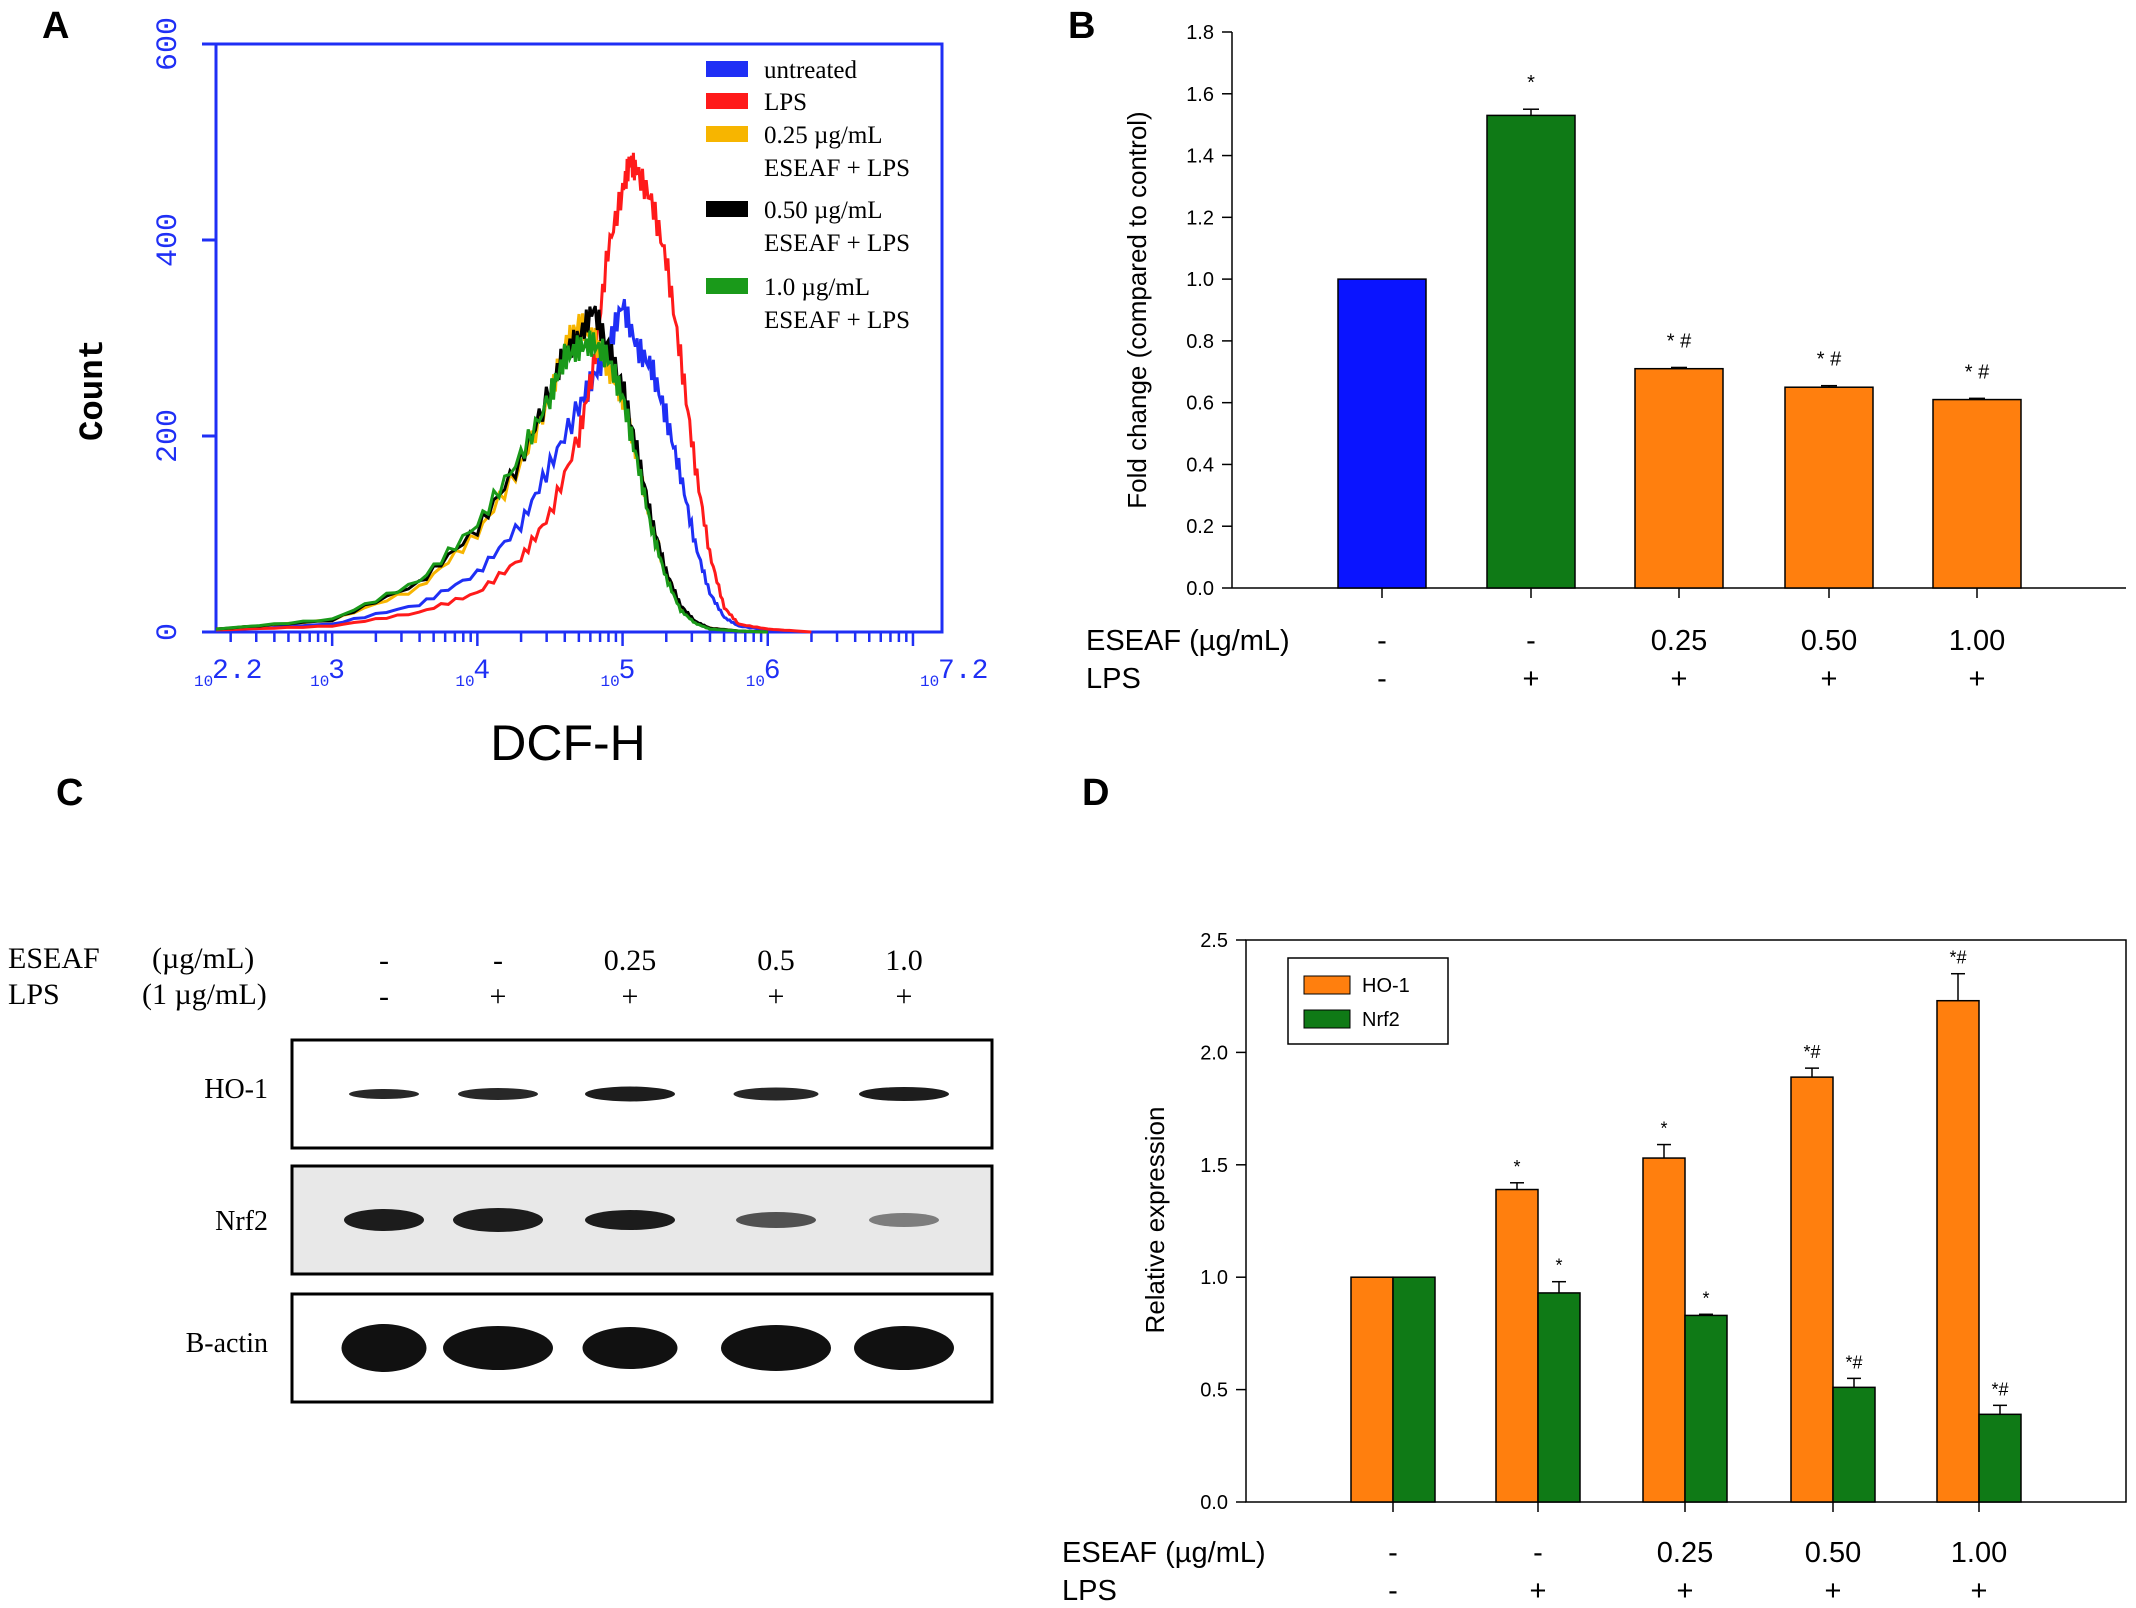  I want to click on b-y-tick-label: 1.2, so click(1200, 218).